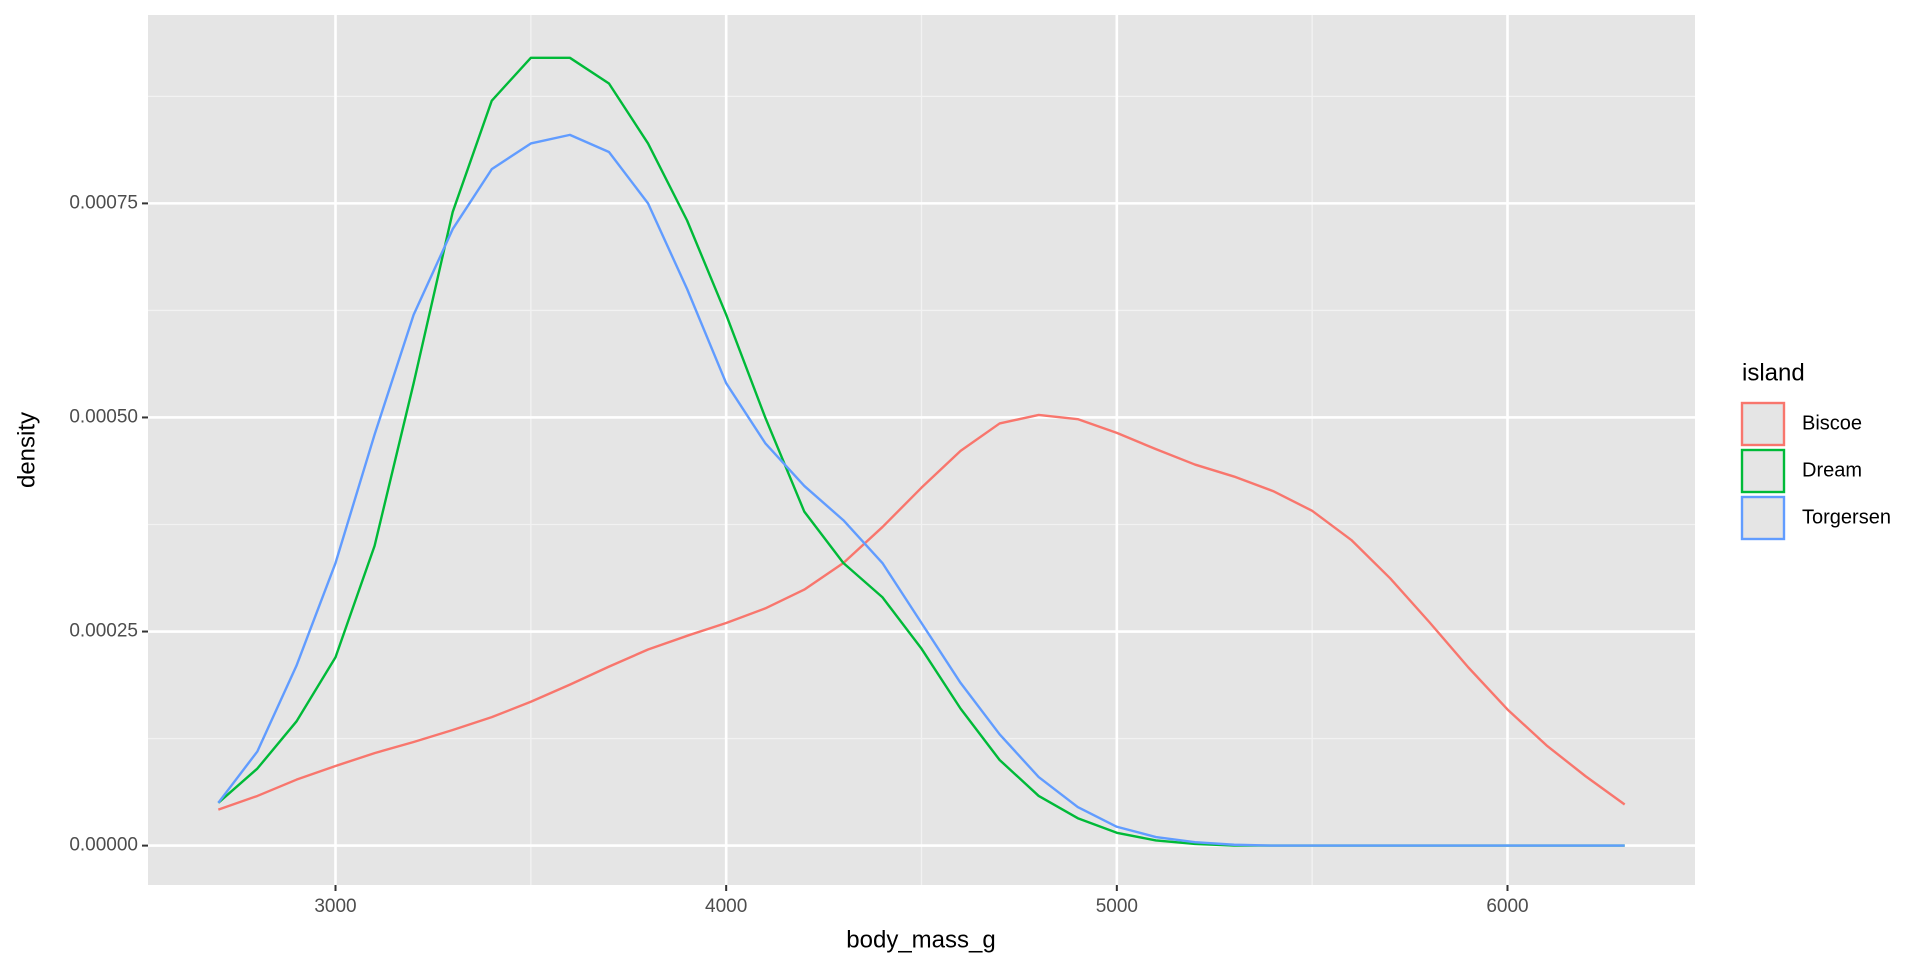 Image resolution: width=1920 pixels, height=960 pixels. Describe the element at coordinates (103, 202) in the screenshot. I see `y-tick-label: 0.00075` at that location.